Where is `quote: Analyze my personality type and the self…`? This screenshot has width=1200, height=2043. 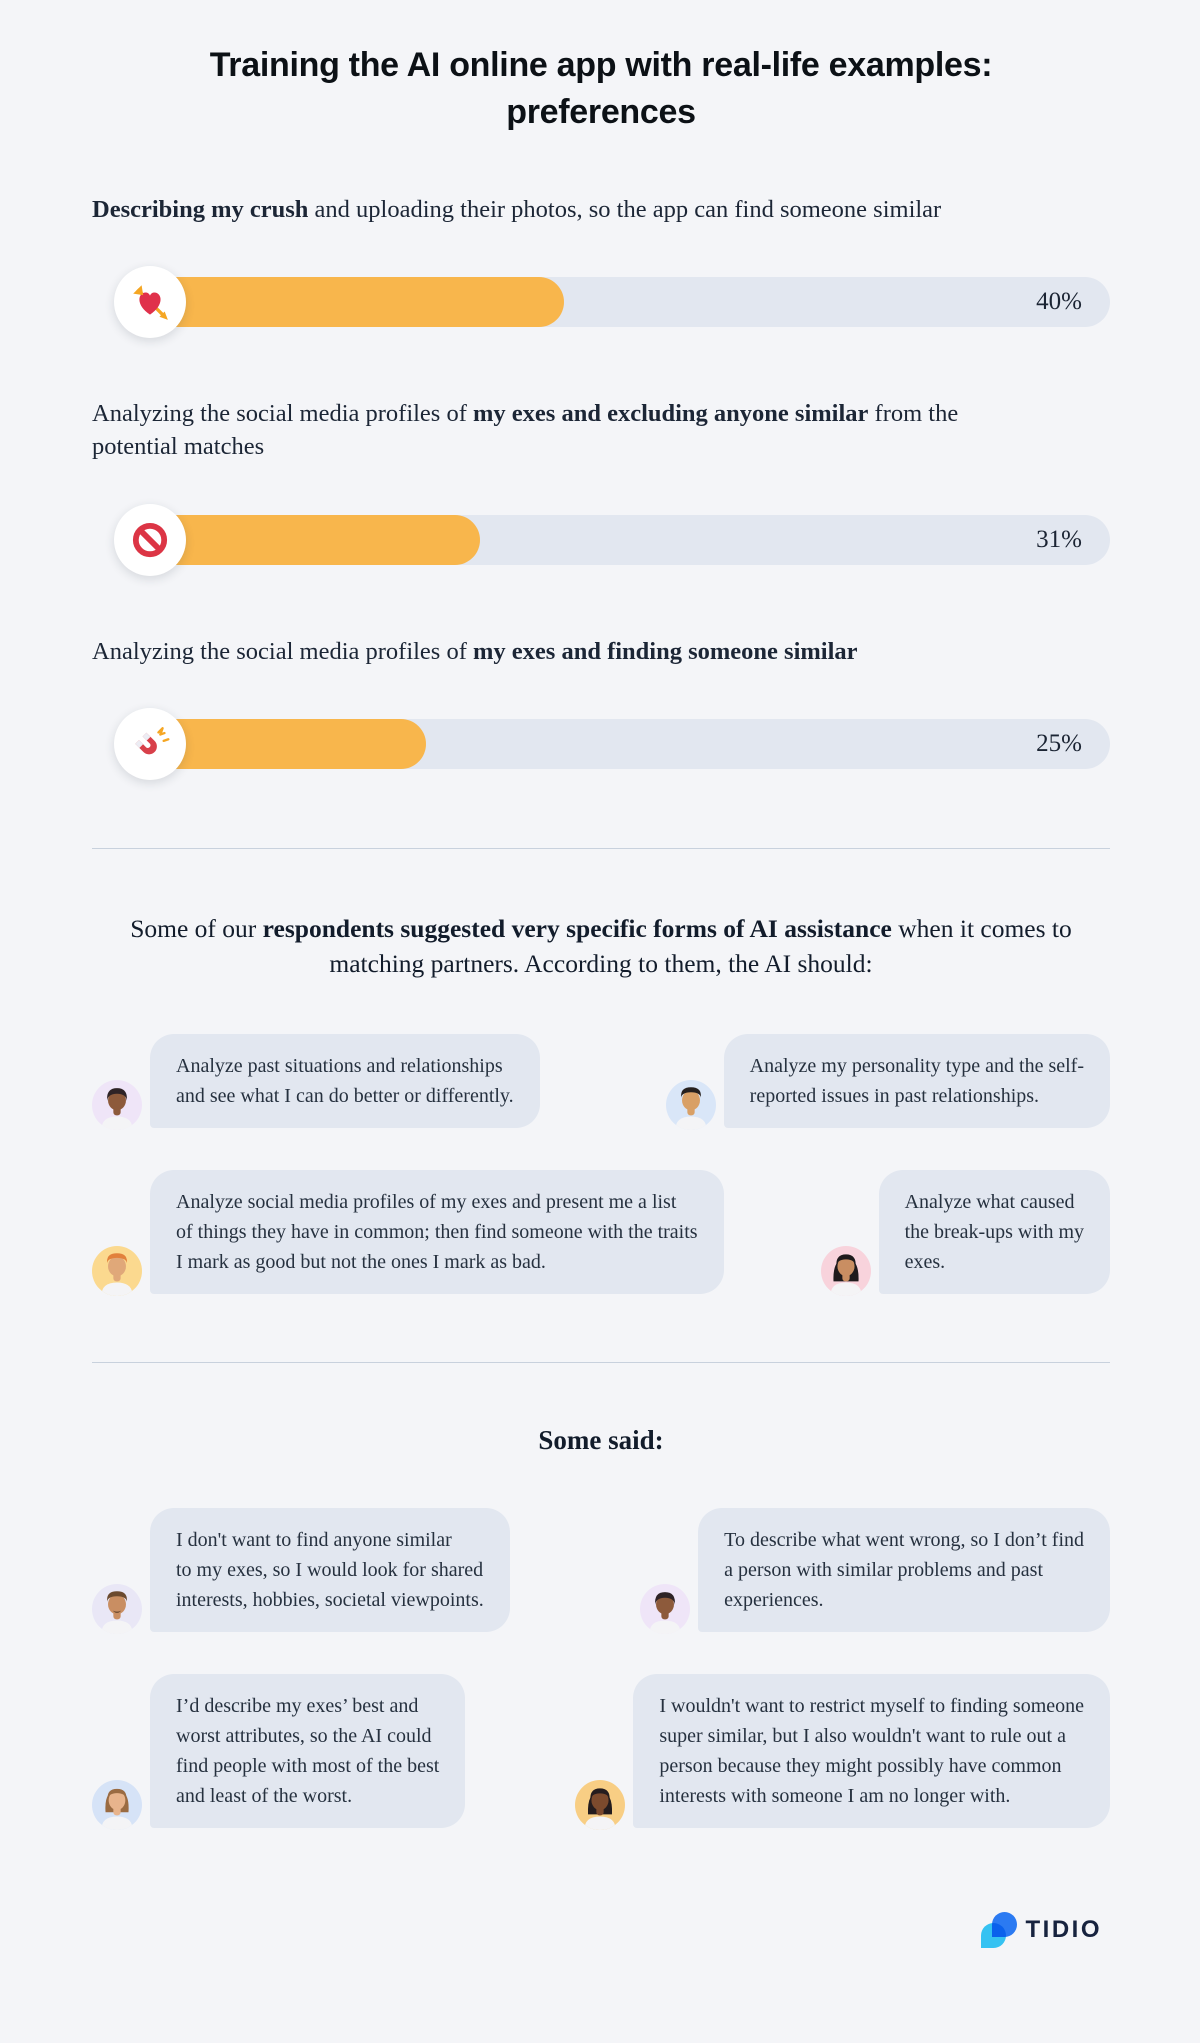
quote: Analyze my personality type and the self… is located at coordinates (887, 1081).